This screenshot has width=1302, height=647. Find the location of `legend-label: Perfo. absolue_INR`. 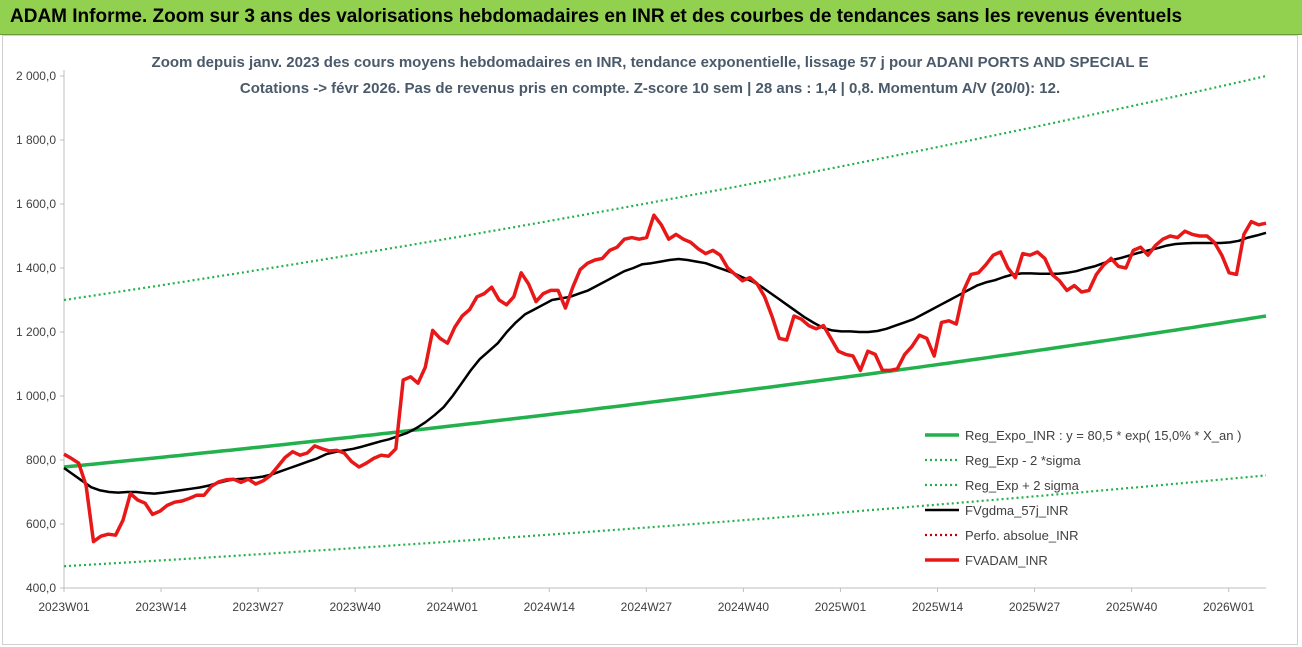

legend-label: Perfo. absolue_INR is located at coordinates (1021, 535).